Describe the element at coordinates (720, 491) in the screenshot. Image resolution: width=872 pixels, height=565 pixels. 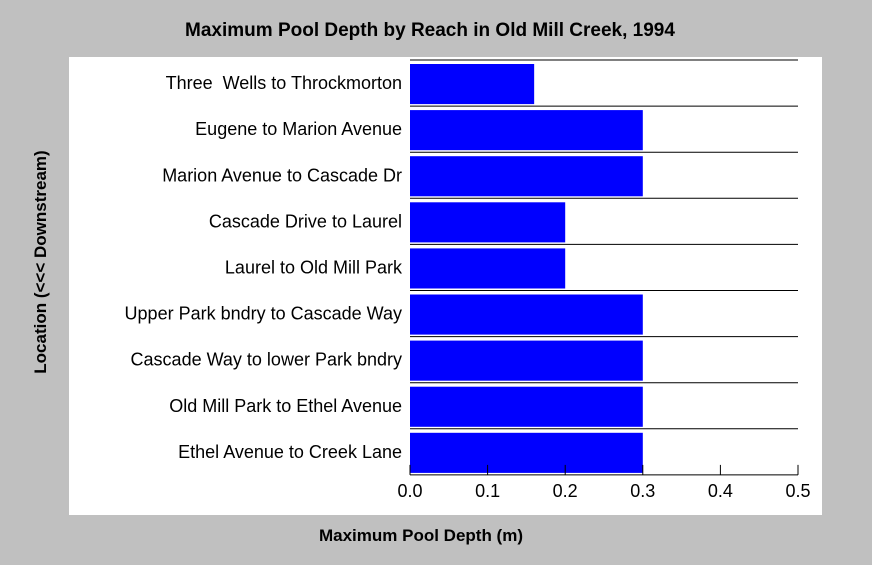
I see `x-tick-label: 0.4` at that location.